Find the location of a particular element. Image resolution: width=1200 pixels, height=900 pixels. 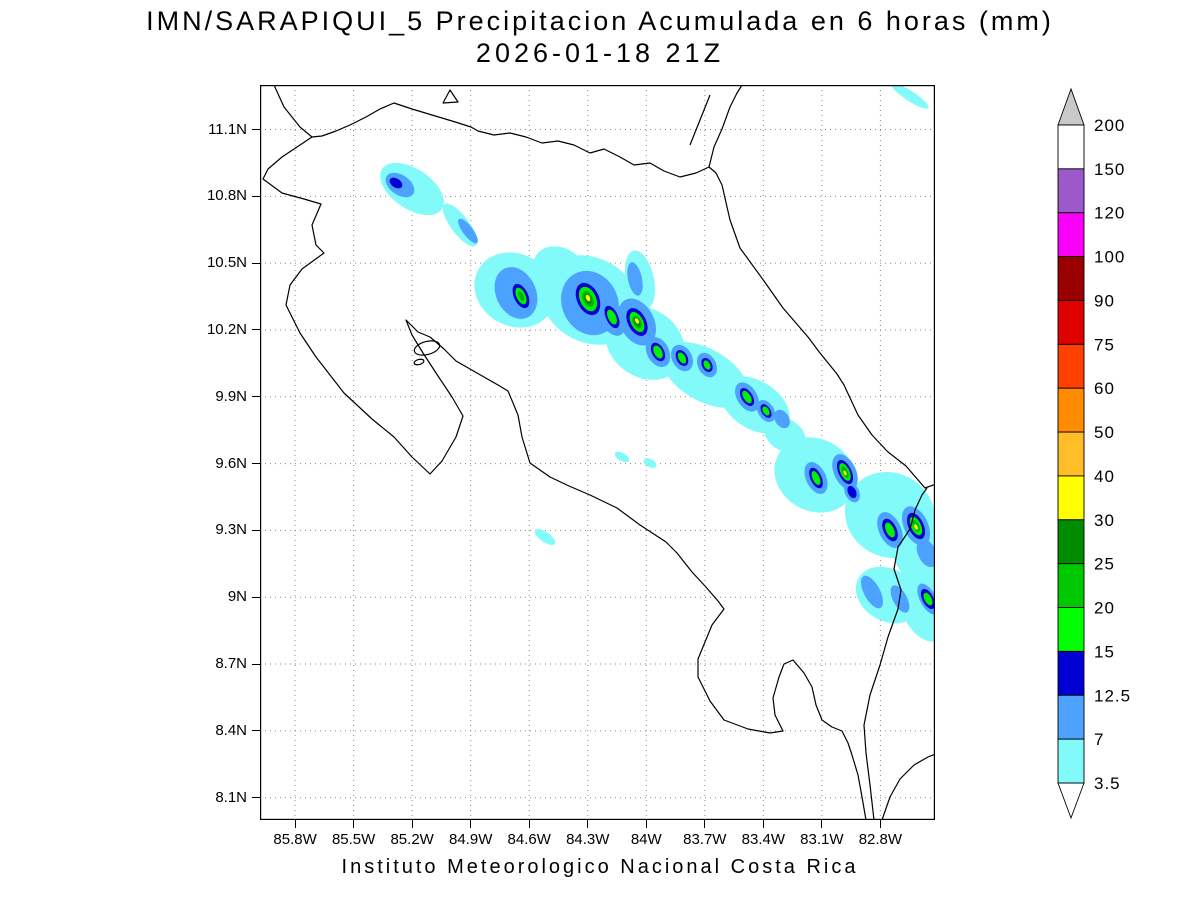

x-tick-label: 84.6W is located at coordinates (529, 839).